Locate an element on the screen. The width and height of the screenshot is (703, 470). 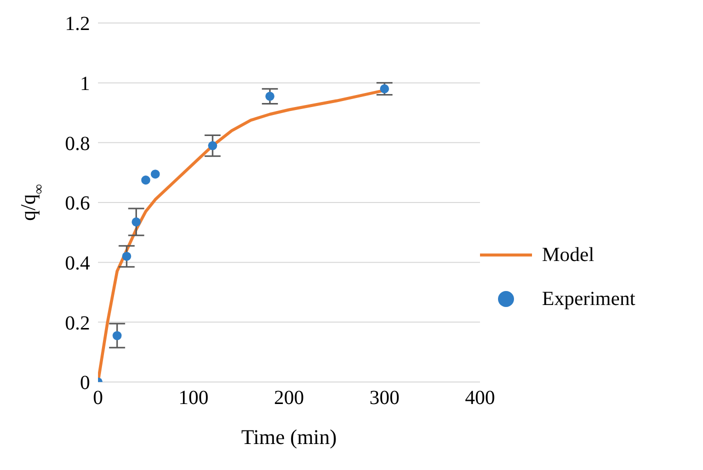
x-tick-label: 300 is located at coordinates (385, 398).